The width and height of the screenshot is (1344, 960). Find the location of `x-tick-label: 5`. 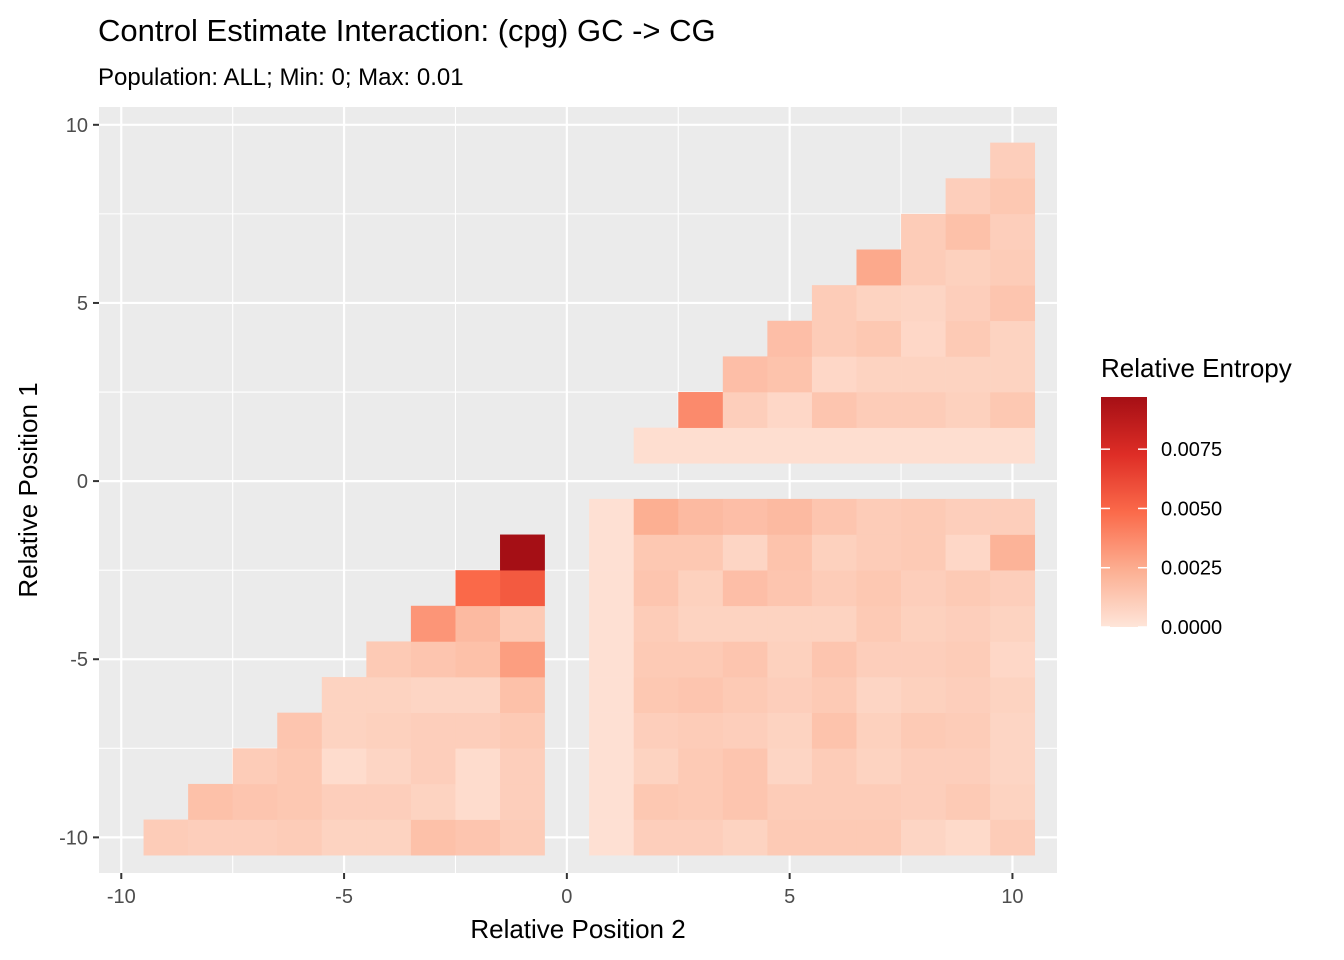

x-tick-label: 5 is located at coordinates (789, 897).